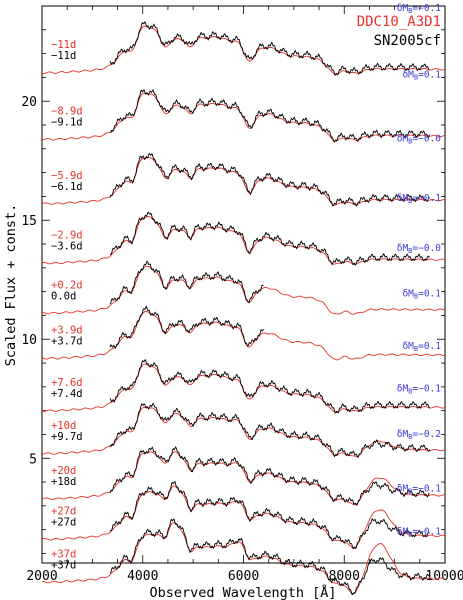  What do you see at coordinates (63, 512) in the screenshot?
I see `model-phase-label: +27d` at bounding box center [63, 512].